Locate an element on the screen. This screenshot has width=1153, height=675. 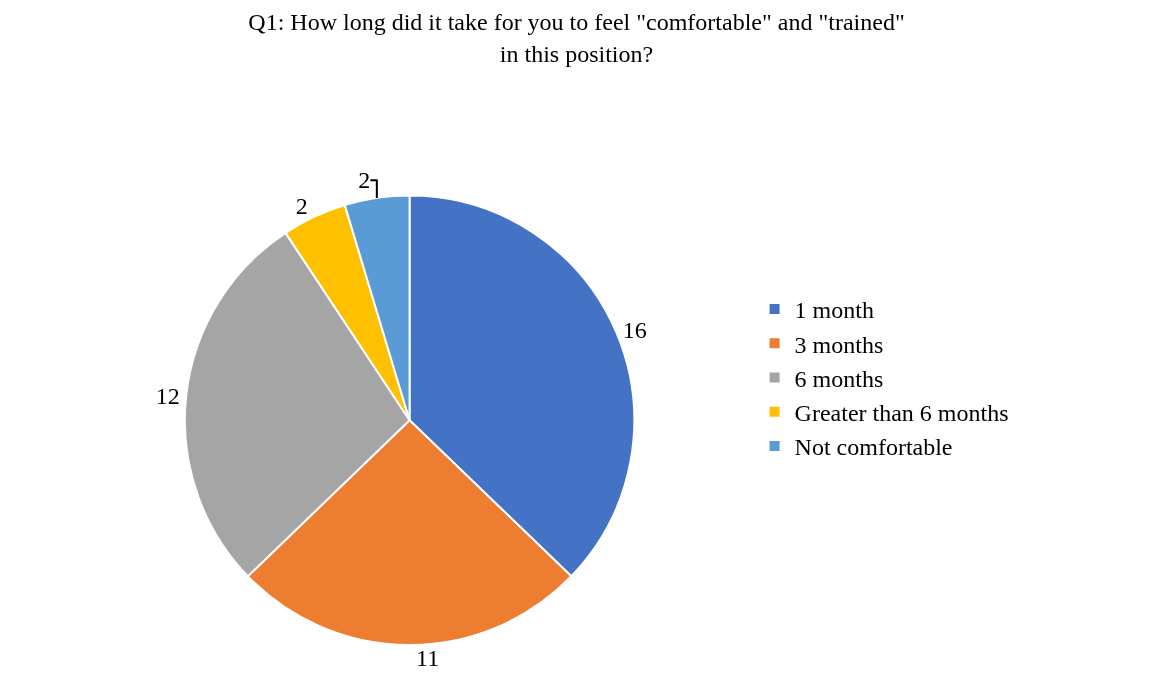
data-label: 12 is located at coordinates (167, 395).